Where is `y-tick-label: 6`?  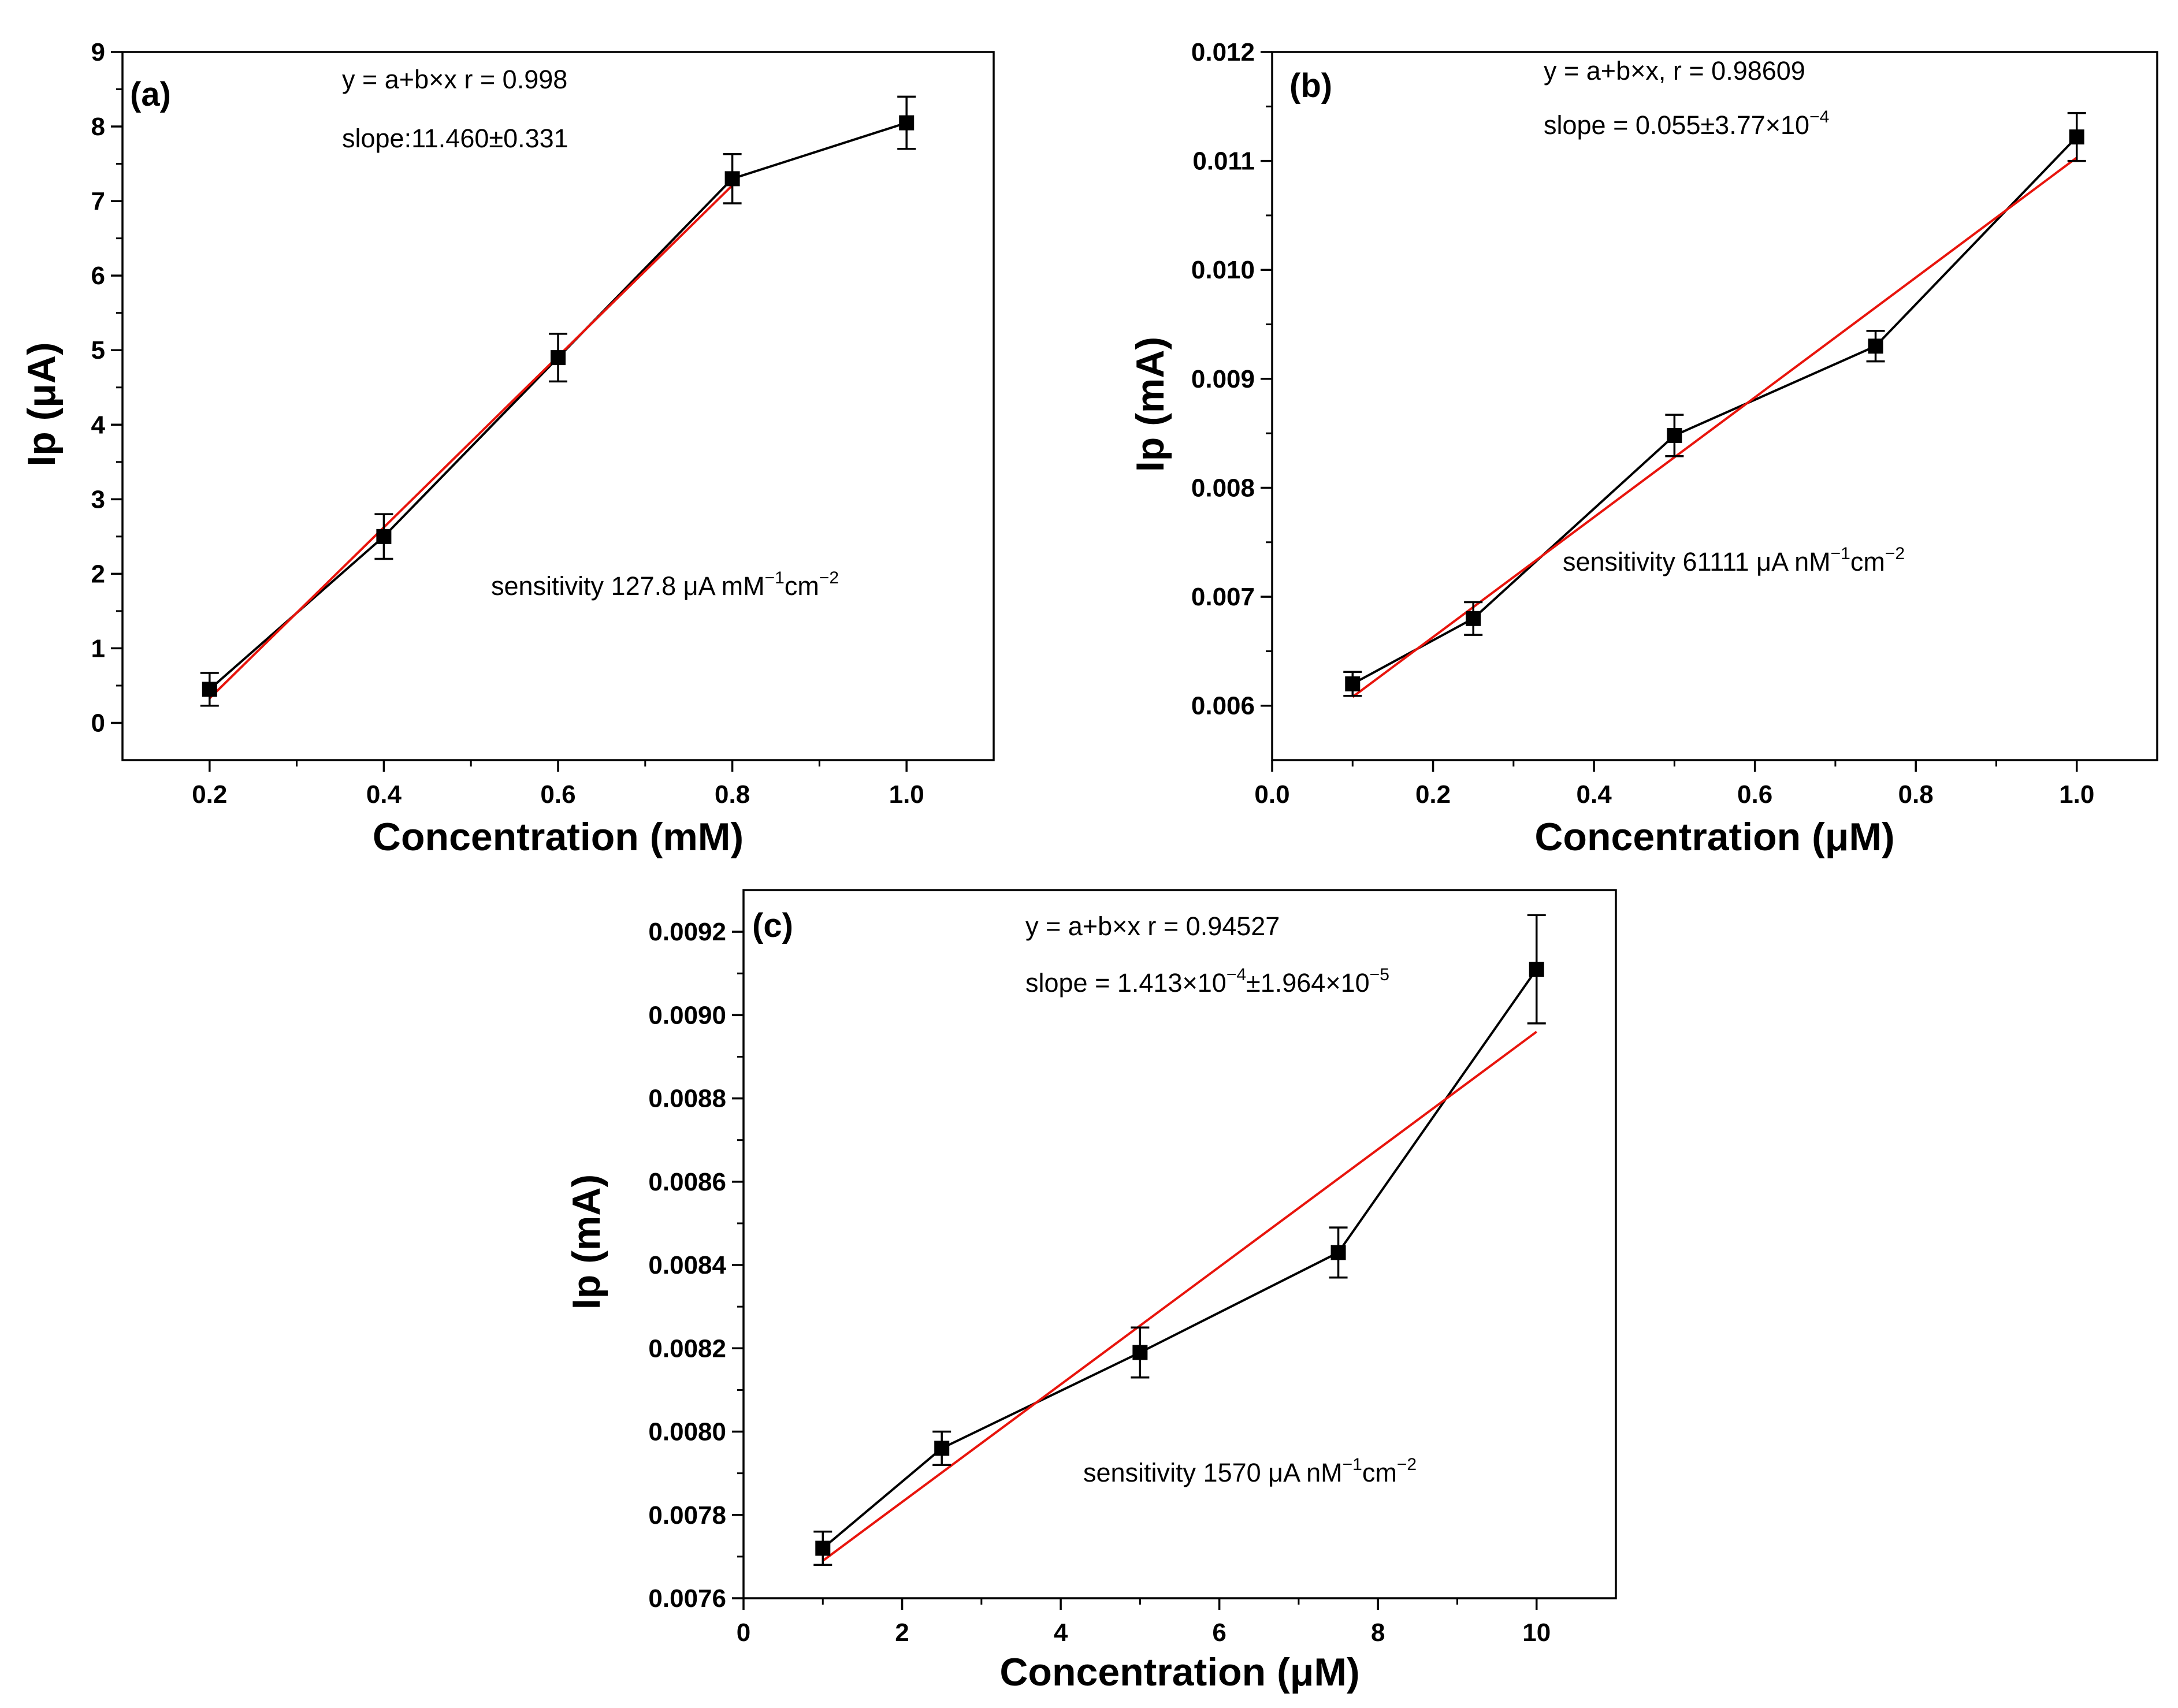 y-tick-label: 6 is located at coordinates (98, 276).